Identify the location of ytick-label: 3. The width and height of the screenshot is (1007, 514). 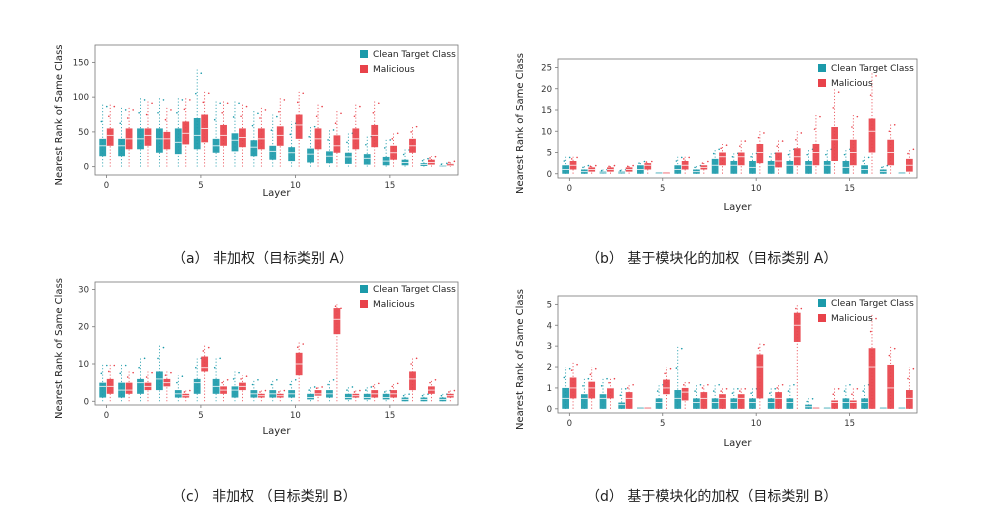
(549, 347).